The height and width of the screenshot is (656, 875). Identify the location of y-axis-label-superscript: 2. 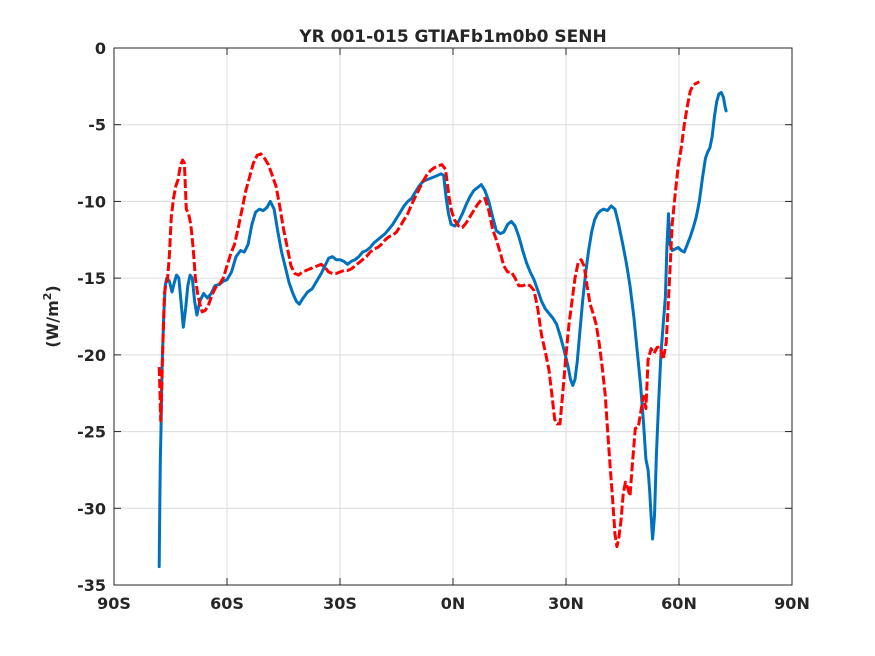
(47, 297).